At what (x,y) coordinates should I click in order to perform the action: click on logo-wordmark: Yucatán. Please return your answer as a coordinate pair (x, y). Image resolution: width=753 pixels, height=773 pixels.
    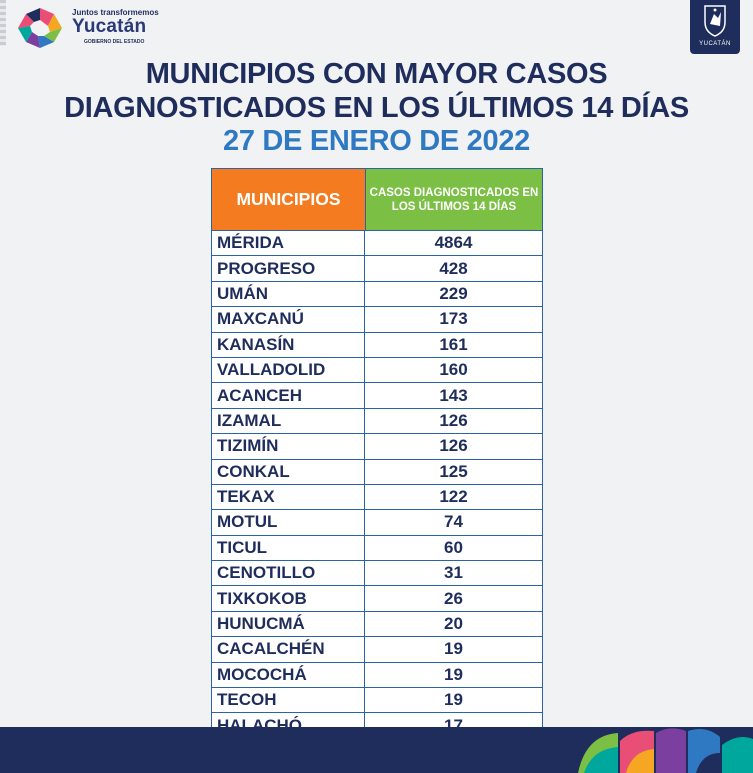
    Looking at the image, I should click on (109, 26).